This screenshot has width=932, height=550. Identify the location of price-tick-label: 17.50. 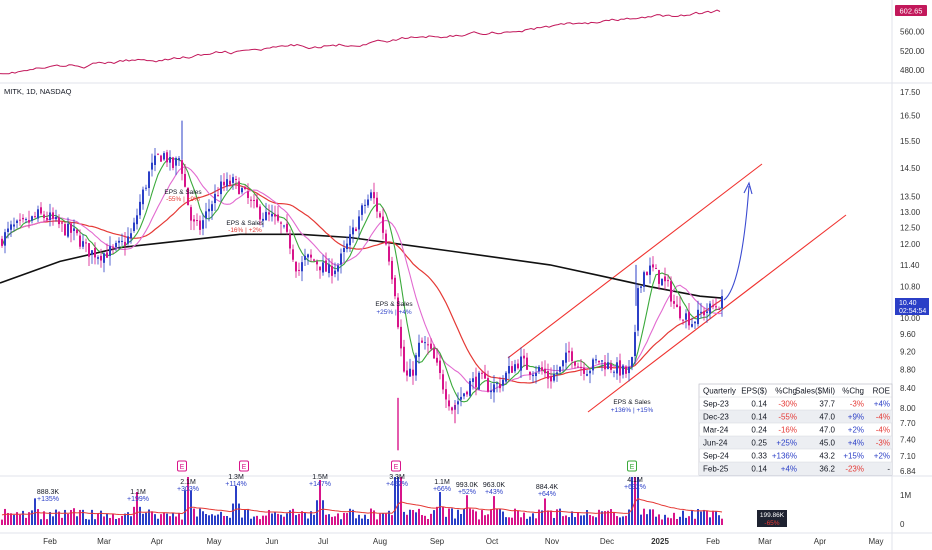
(910, 92).